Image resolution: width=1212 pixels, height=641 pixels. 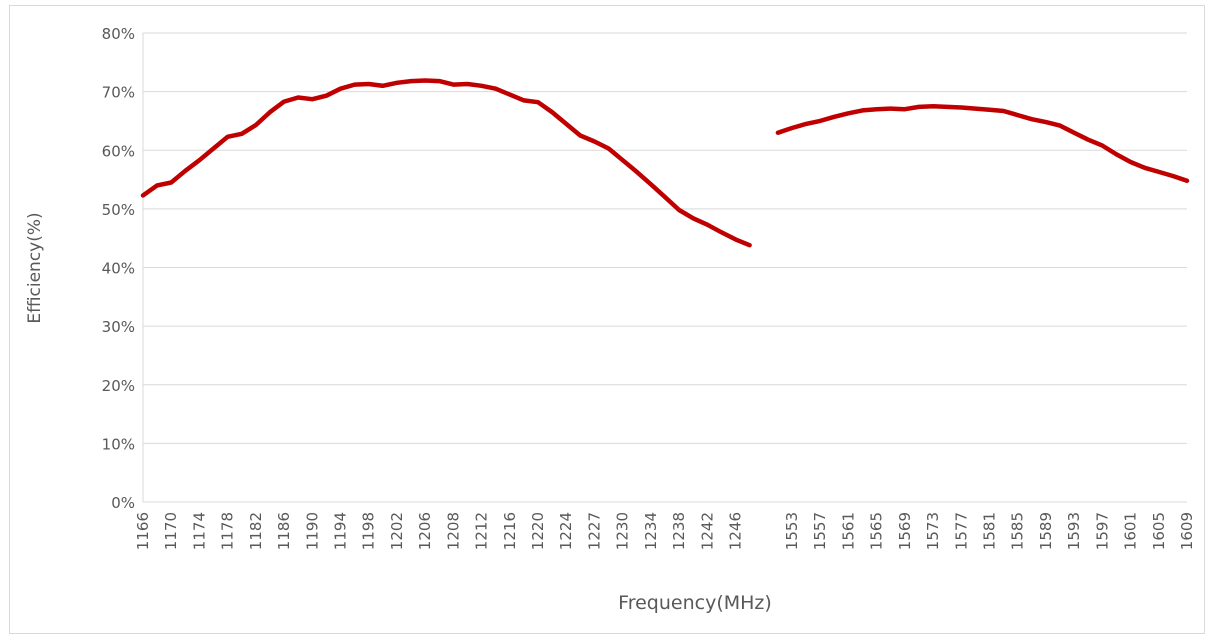 I want to click on x-tick-label: 1238, so click(x=679, y=531).